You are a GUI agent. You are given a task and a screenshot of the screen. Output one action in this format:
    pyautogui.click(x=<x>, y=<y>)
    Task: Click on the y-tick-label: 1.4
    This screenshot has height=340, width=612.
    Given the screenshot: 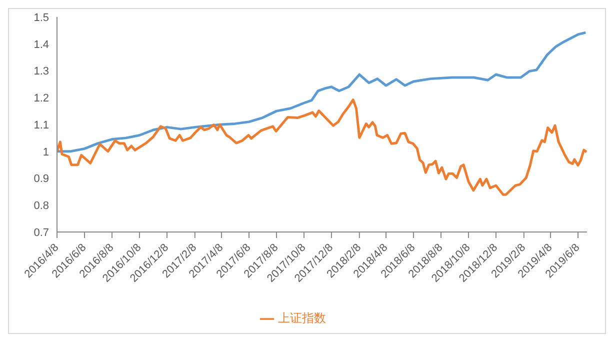 What is the action you would take?
    pyautogui.click(x=41, y=44)
    